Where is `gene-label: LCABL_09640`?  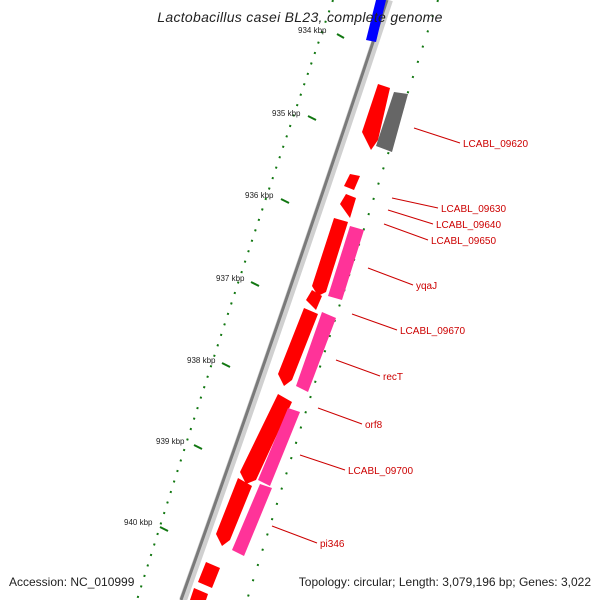 gene-label: LCABL_09640 is located at coordinates (468, 225).